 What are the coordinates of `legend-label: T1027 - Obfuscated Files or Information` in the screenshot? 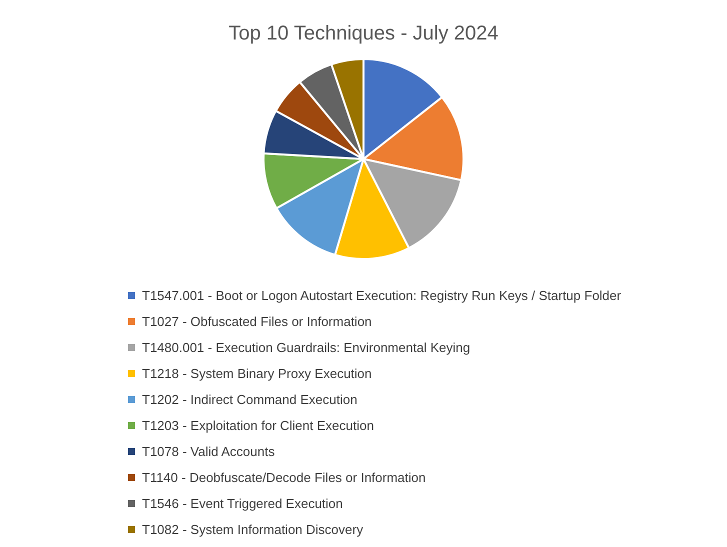 It's located at (257, 321).